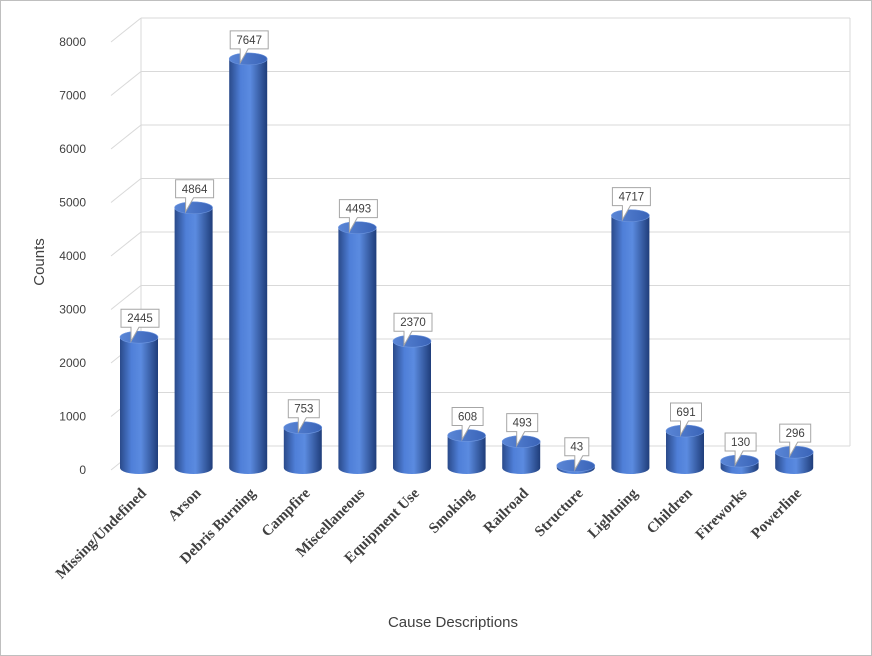  Describe the element at coordinates (776, 513) in the screenshot. I see `x-tick-label: Powerline` at that location.